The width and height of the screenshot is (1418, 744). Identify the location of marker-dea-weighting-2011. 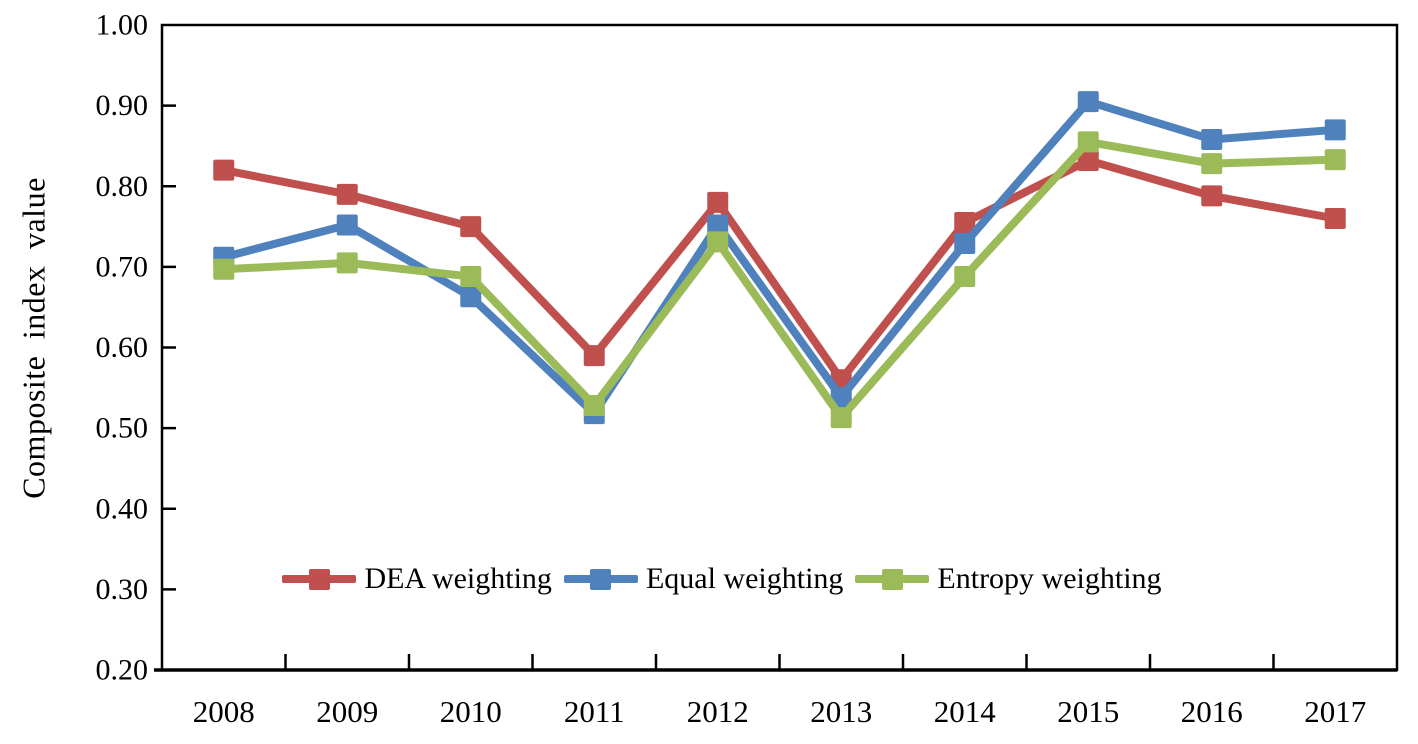
(594, 356).